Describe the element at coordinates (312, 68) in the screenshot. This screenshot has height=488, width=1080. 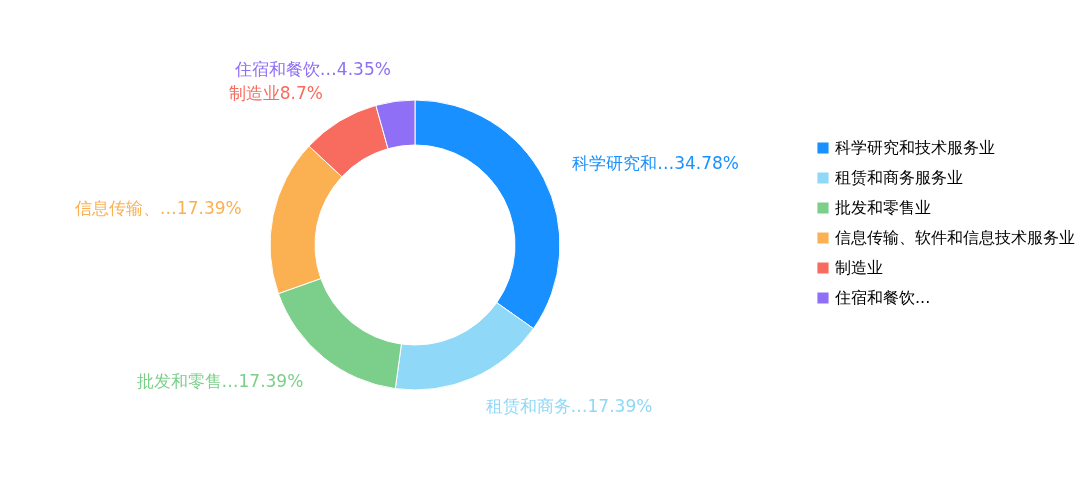
I see `data-label: 住宿和餐饮…4.35%` at that location.